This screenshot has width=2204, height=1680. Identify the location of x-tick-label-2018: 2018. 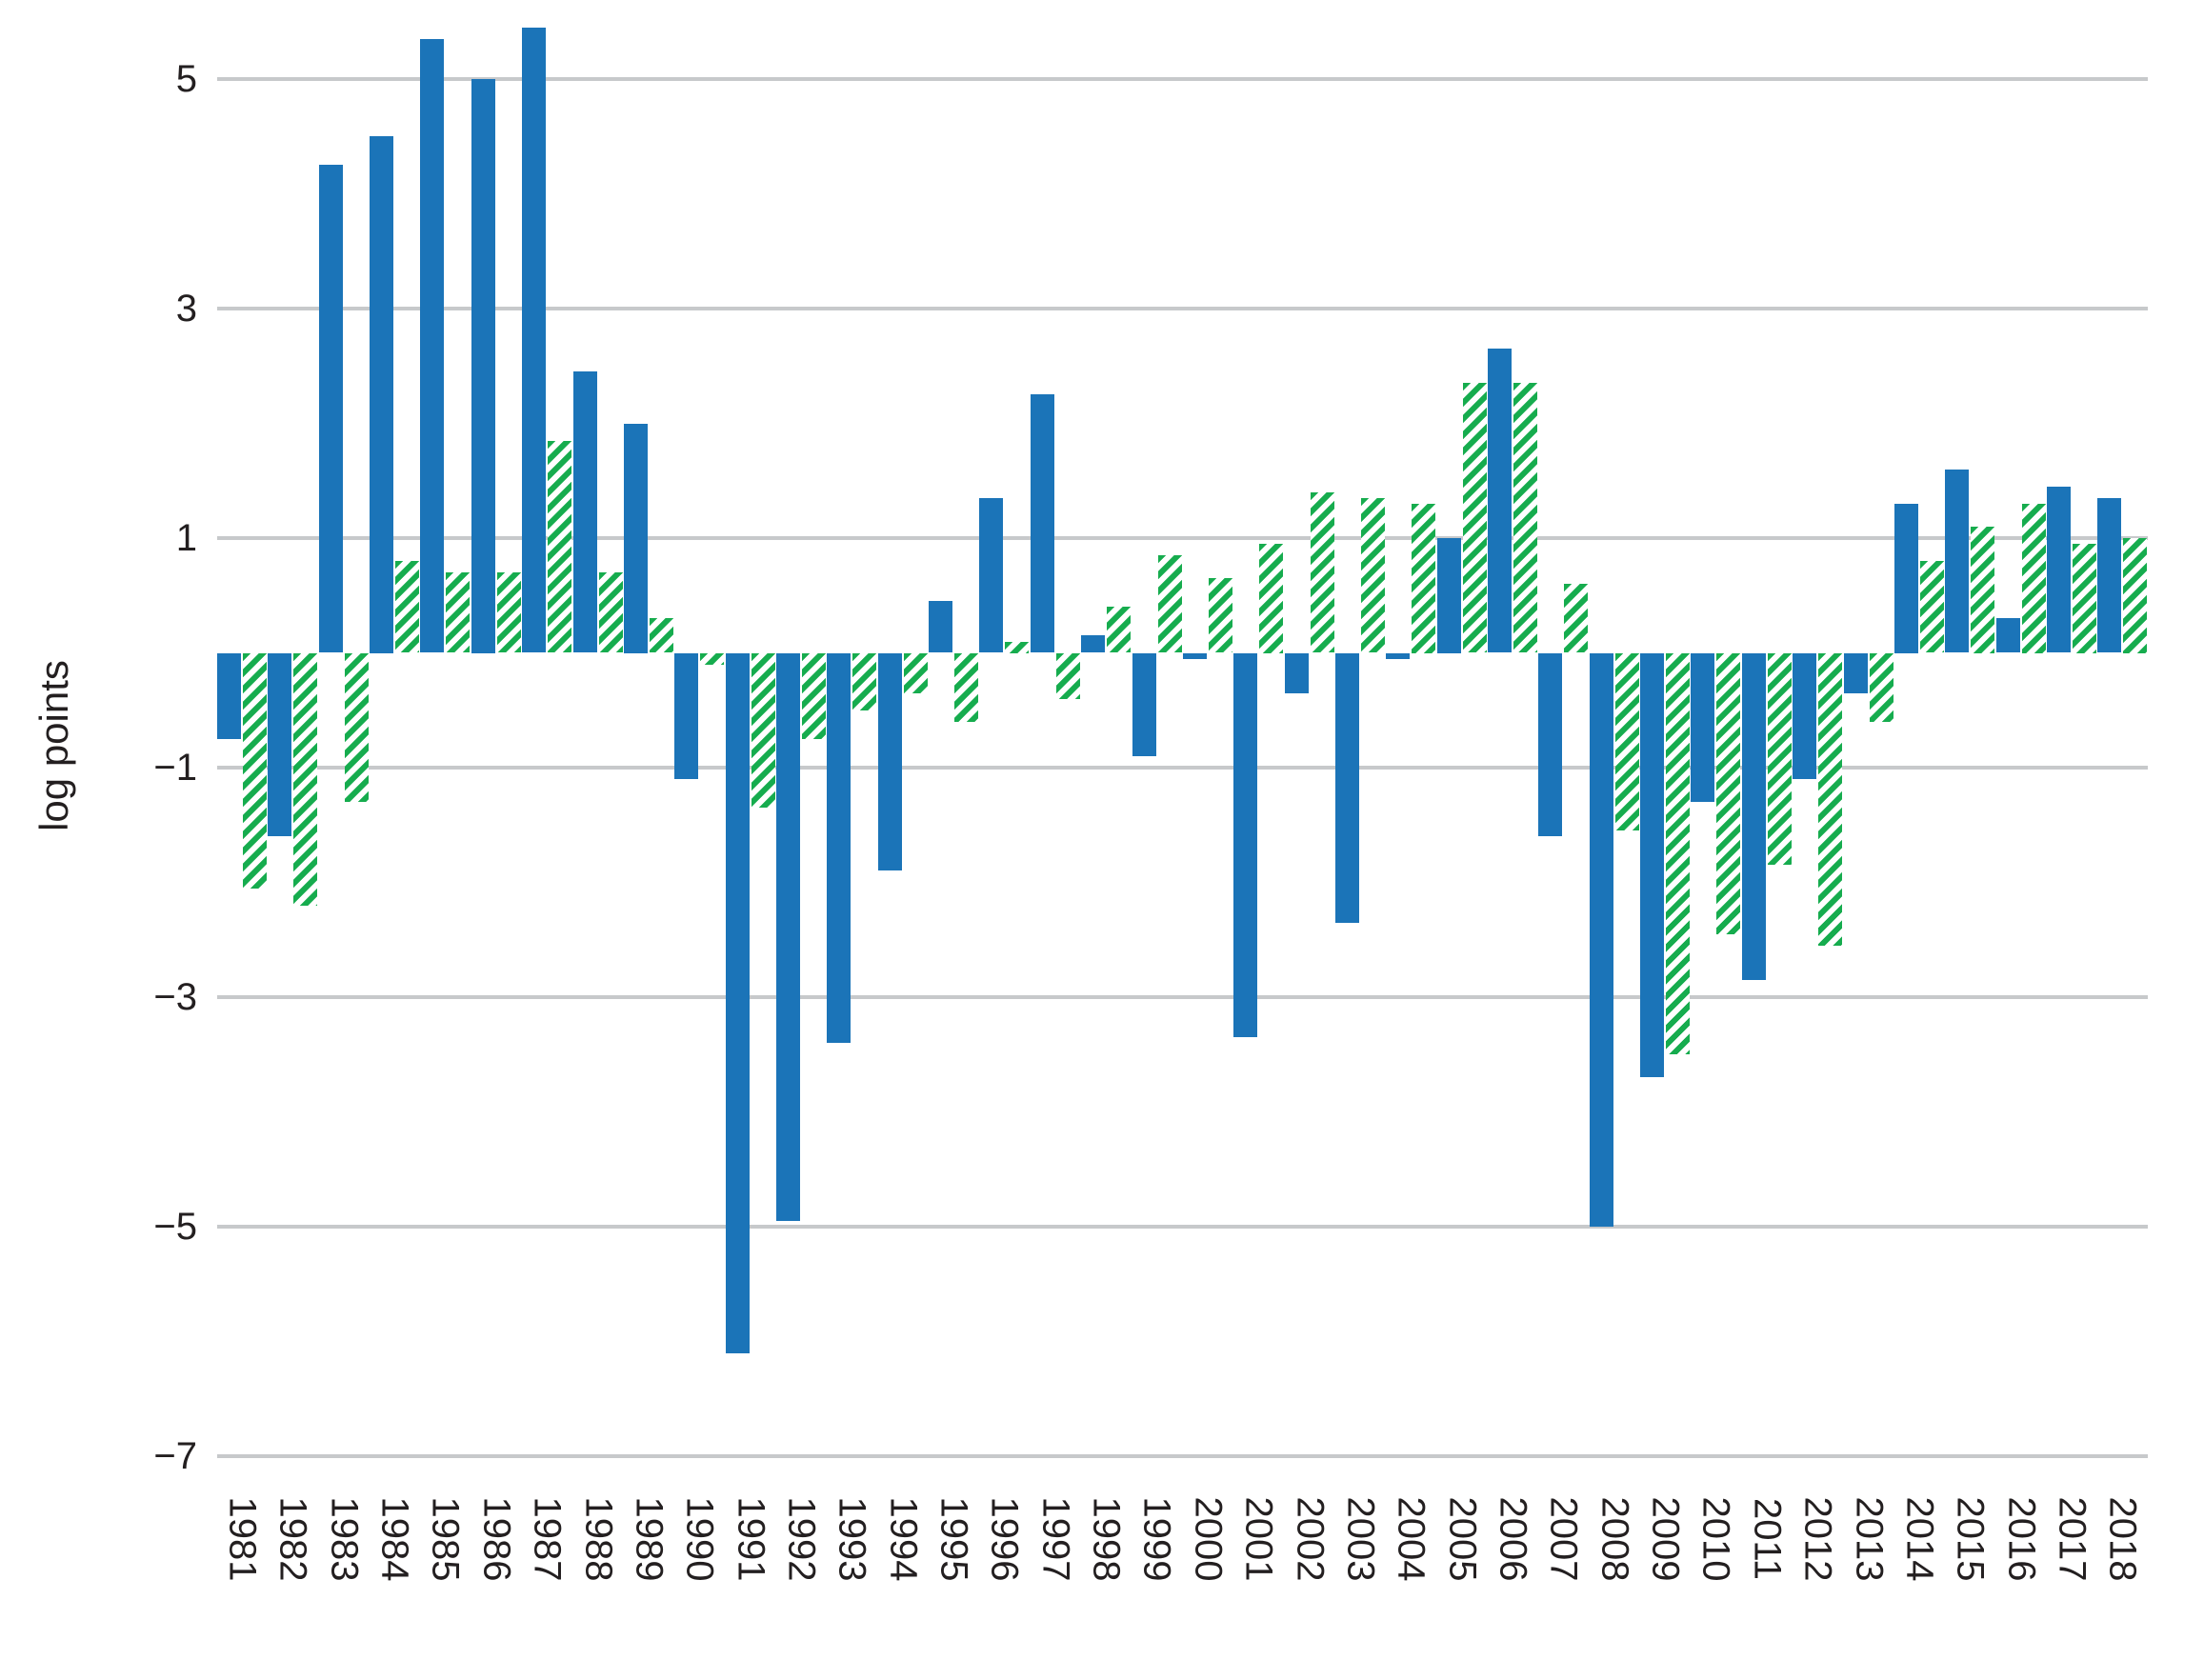
(2122, 1539).